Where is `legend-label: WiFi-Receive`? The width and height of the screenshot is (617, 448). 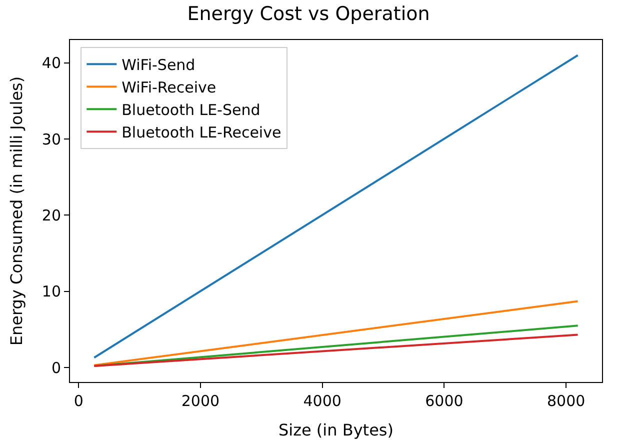 legend-label: WiFi-Receive is located at coordinates (169, 87).